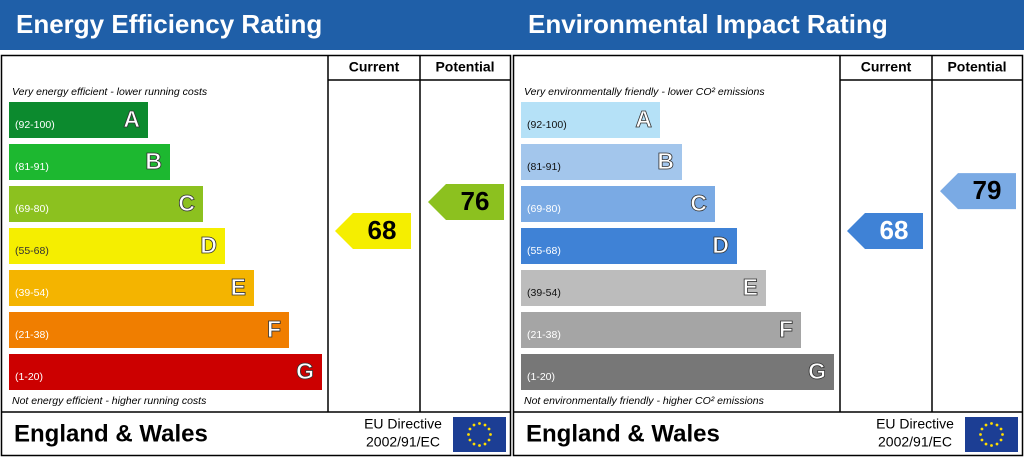  Describe the element at coordinates (708, 24) in the screenshot. I see `panel-title: Environmental Impact Rating` at that location.